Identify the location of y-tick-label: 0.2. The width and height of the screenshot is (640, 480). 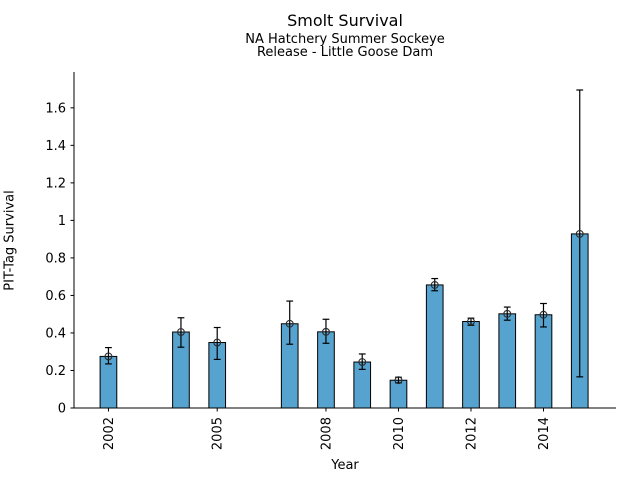
(55, 371).